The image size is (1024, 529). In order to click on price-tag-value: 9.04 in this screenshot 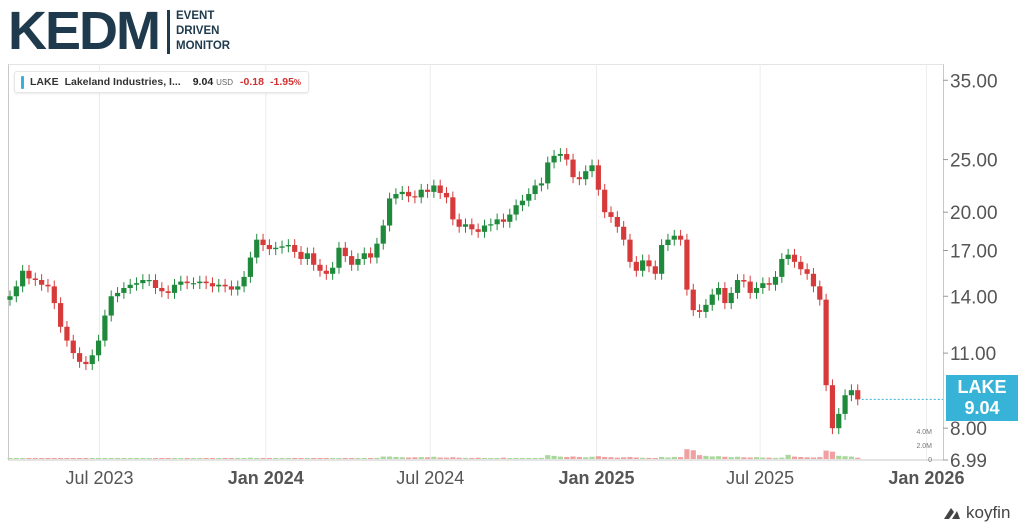, I will do `click(982, 408)`.